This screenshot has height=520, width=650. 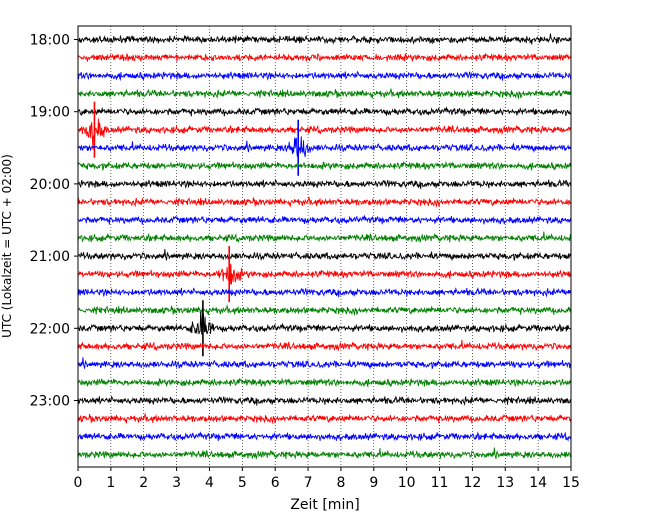 I want to click on x-axis: 0 1 2 3 4 5 6 7 8 9 10 11 12 13 14 15, so click(x=327, y=479).